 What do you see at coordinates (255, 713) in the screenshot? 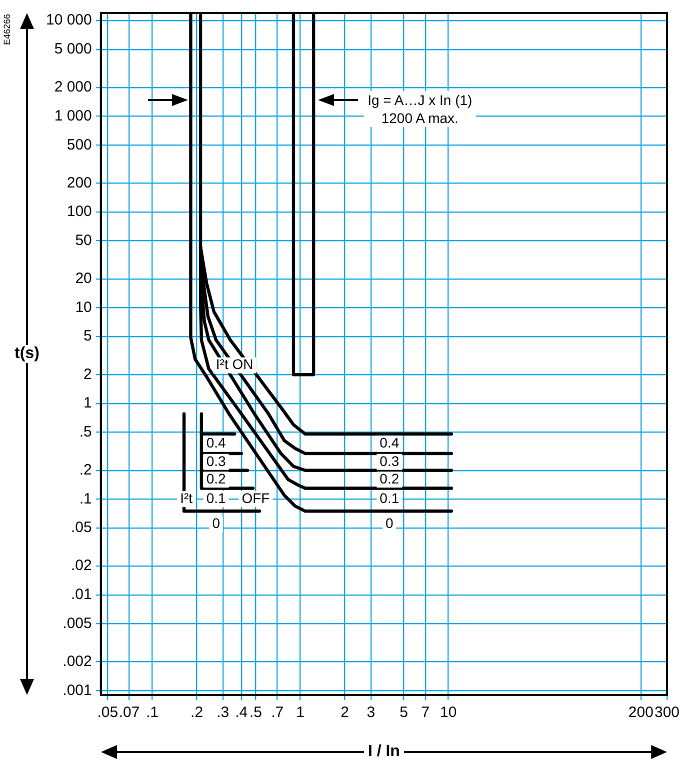
I see `x-tick-label: .5` at bounding box center [255, 713].